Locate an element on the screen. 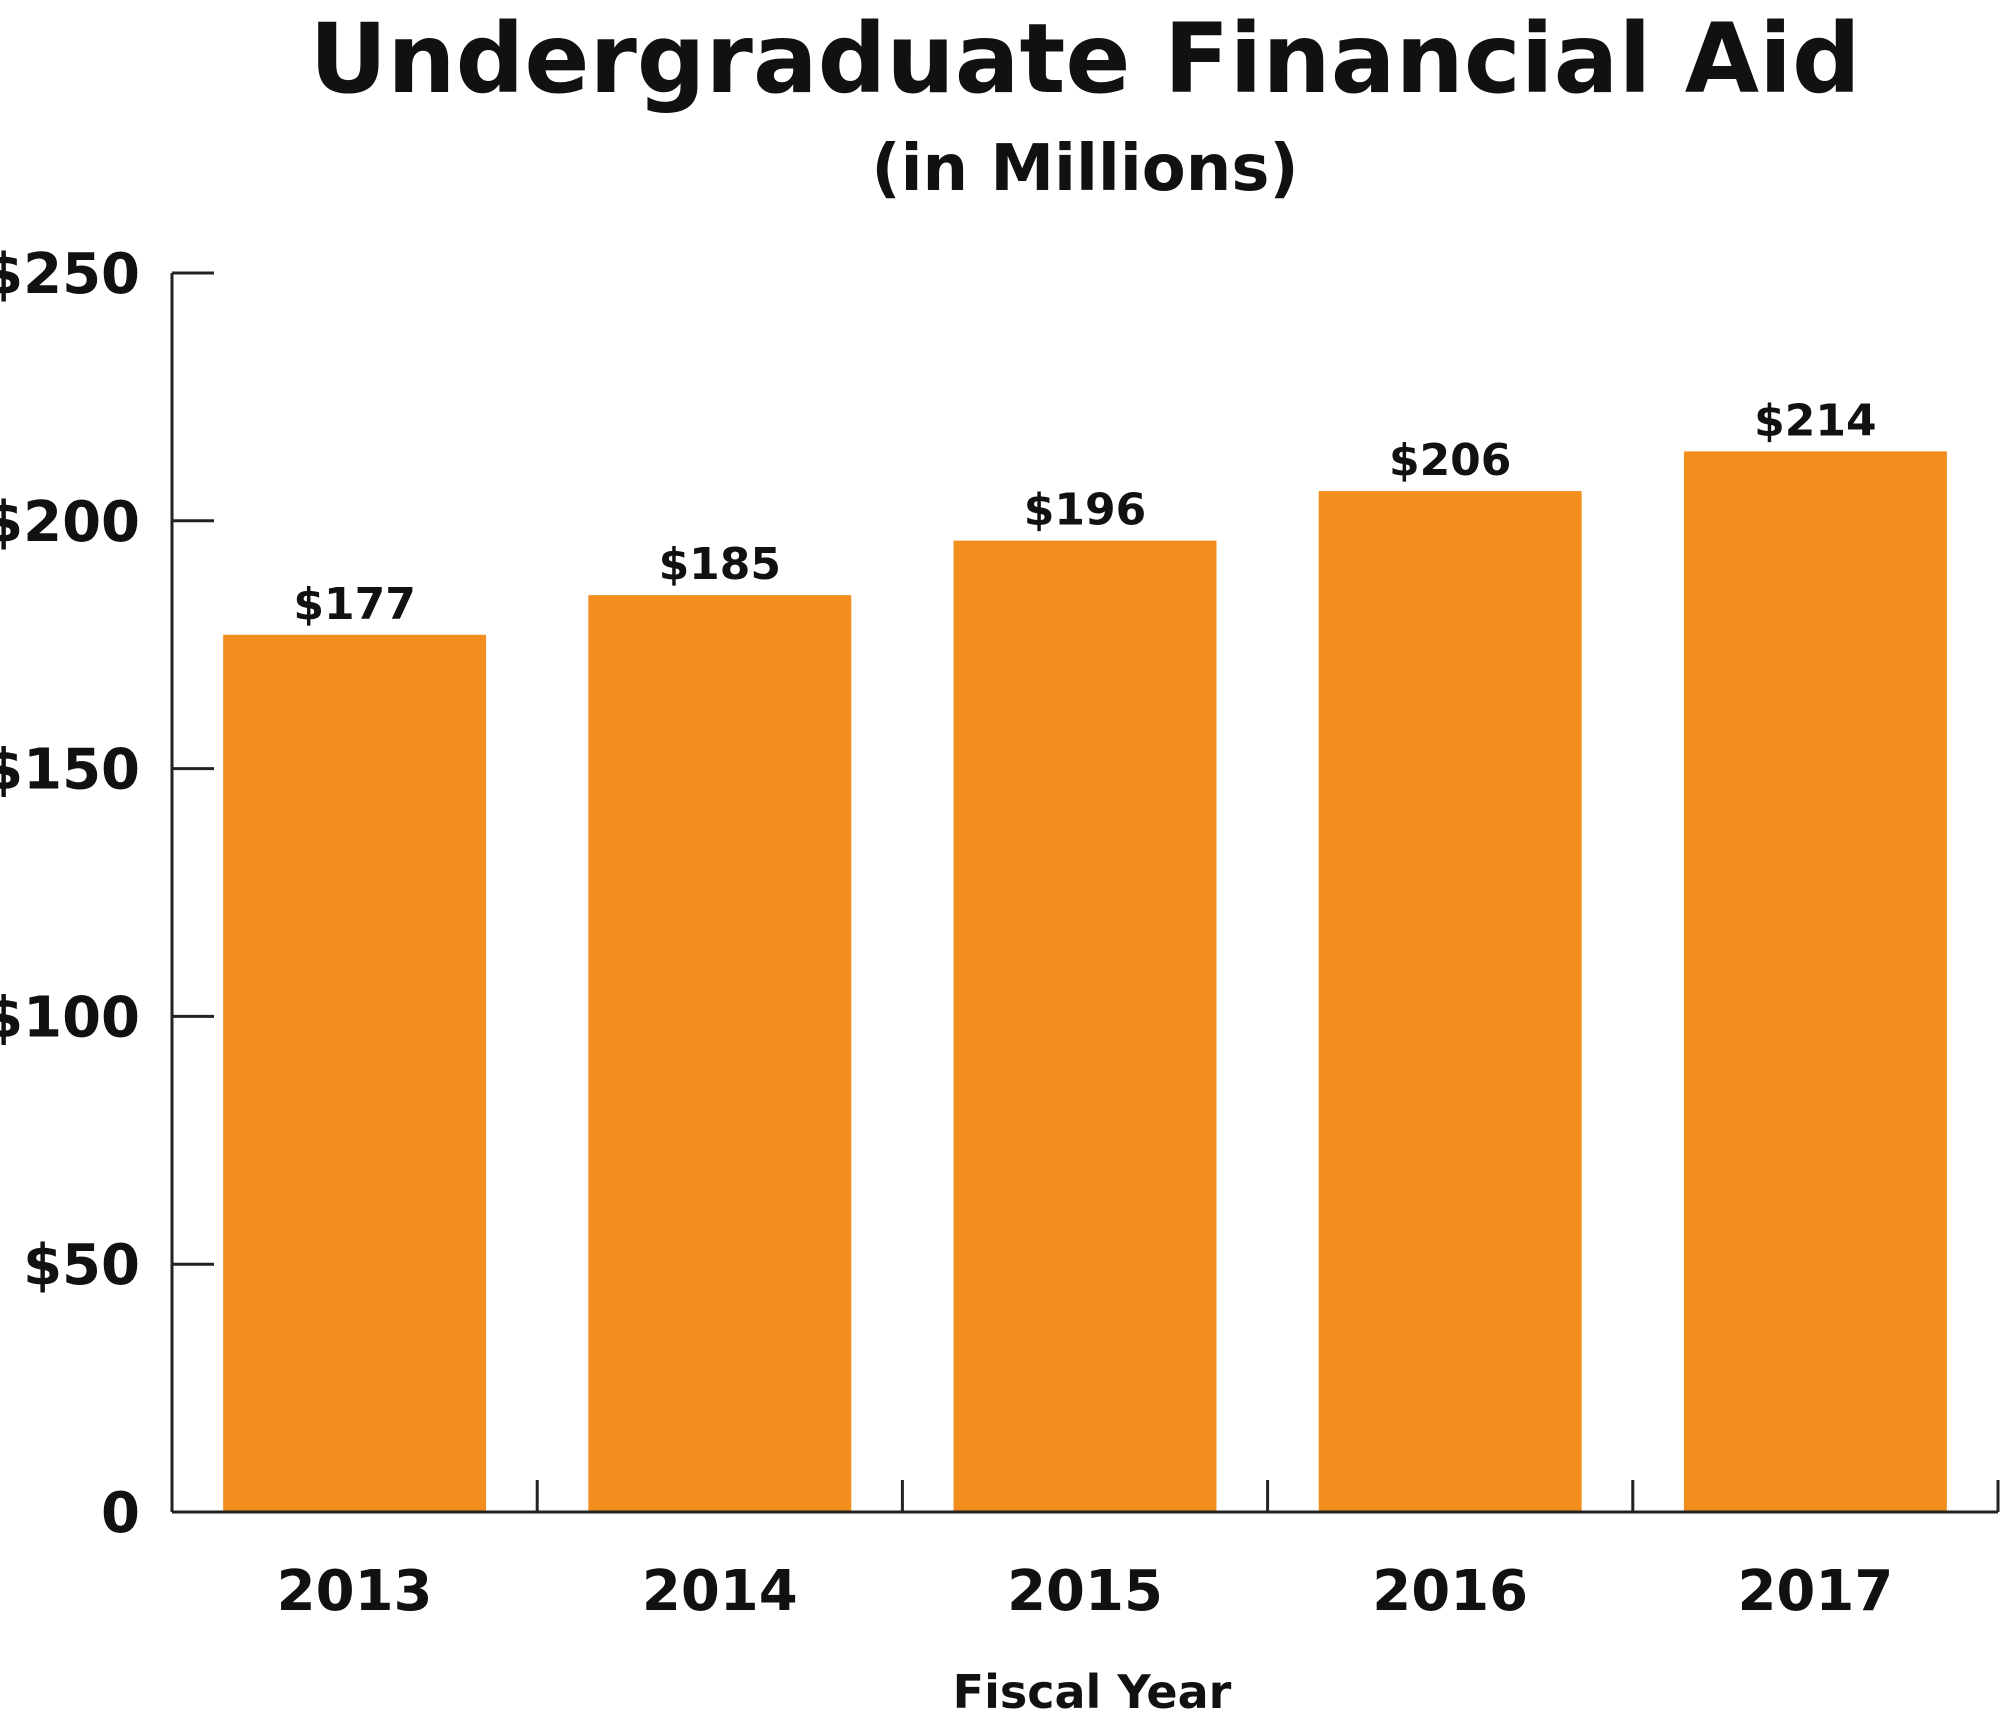 The width and height of the screenshot is (2000, 1722). data-labels-group: $177 $185 $196 $206 $214 is located at coordinates (1084, 512).